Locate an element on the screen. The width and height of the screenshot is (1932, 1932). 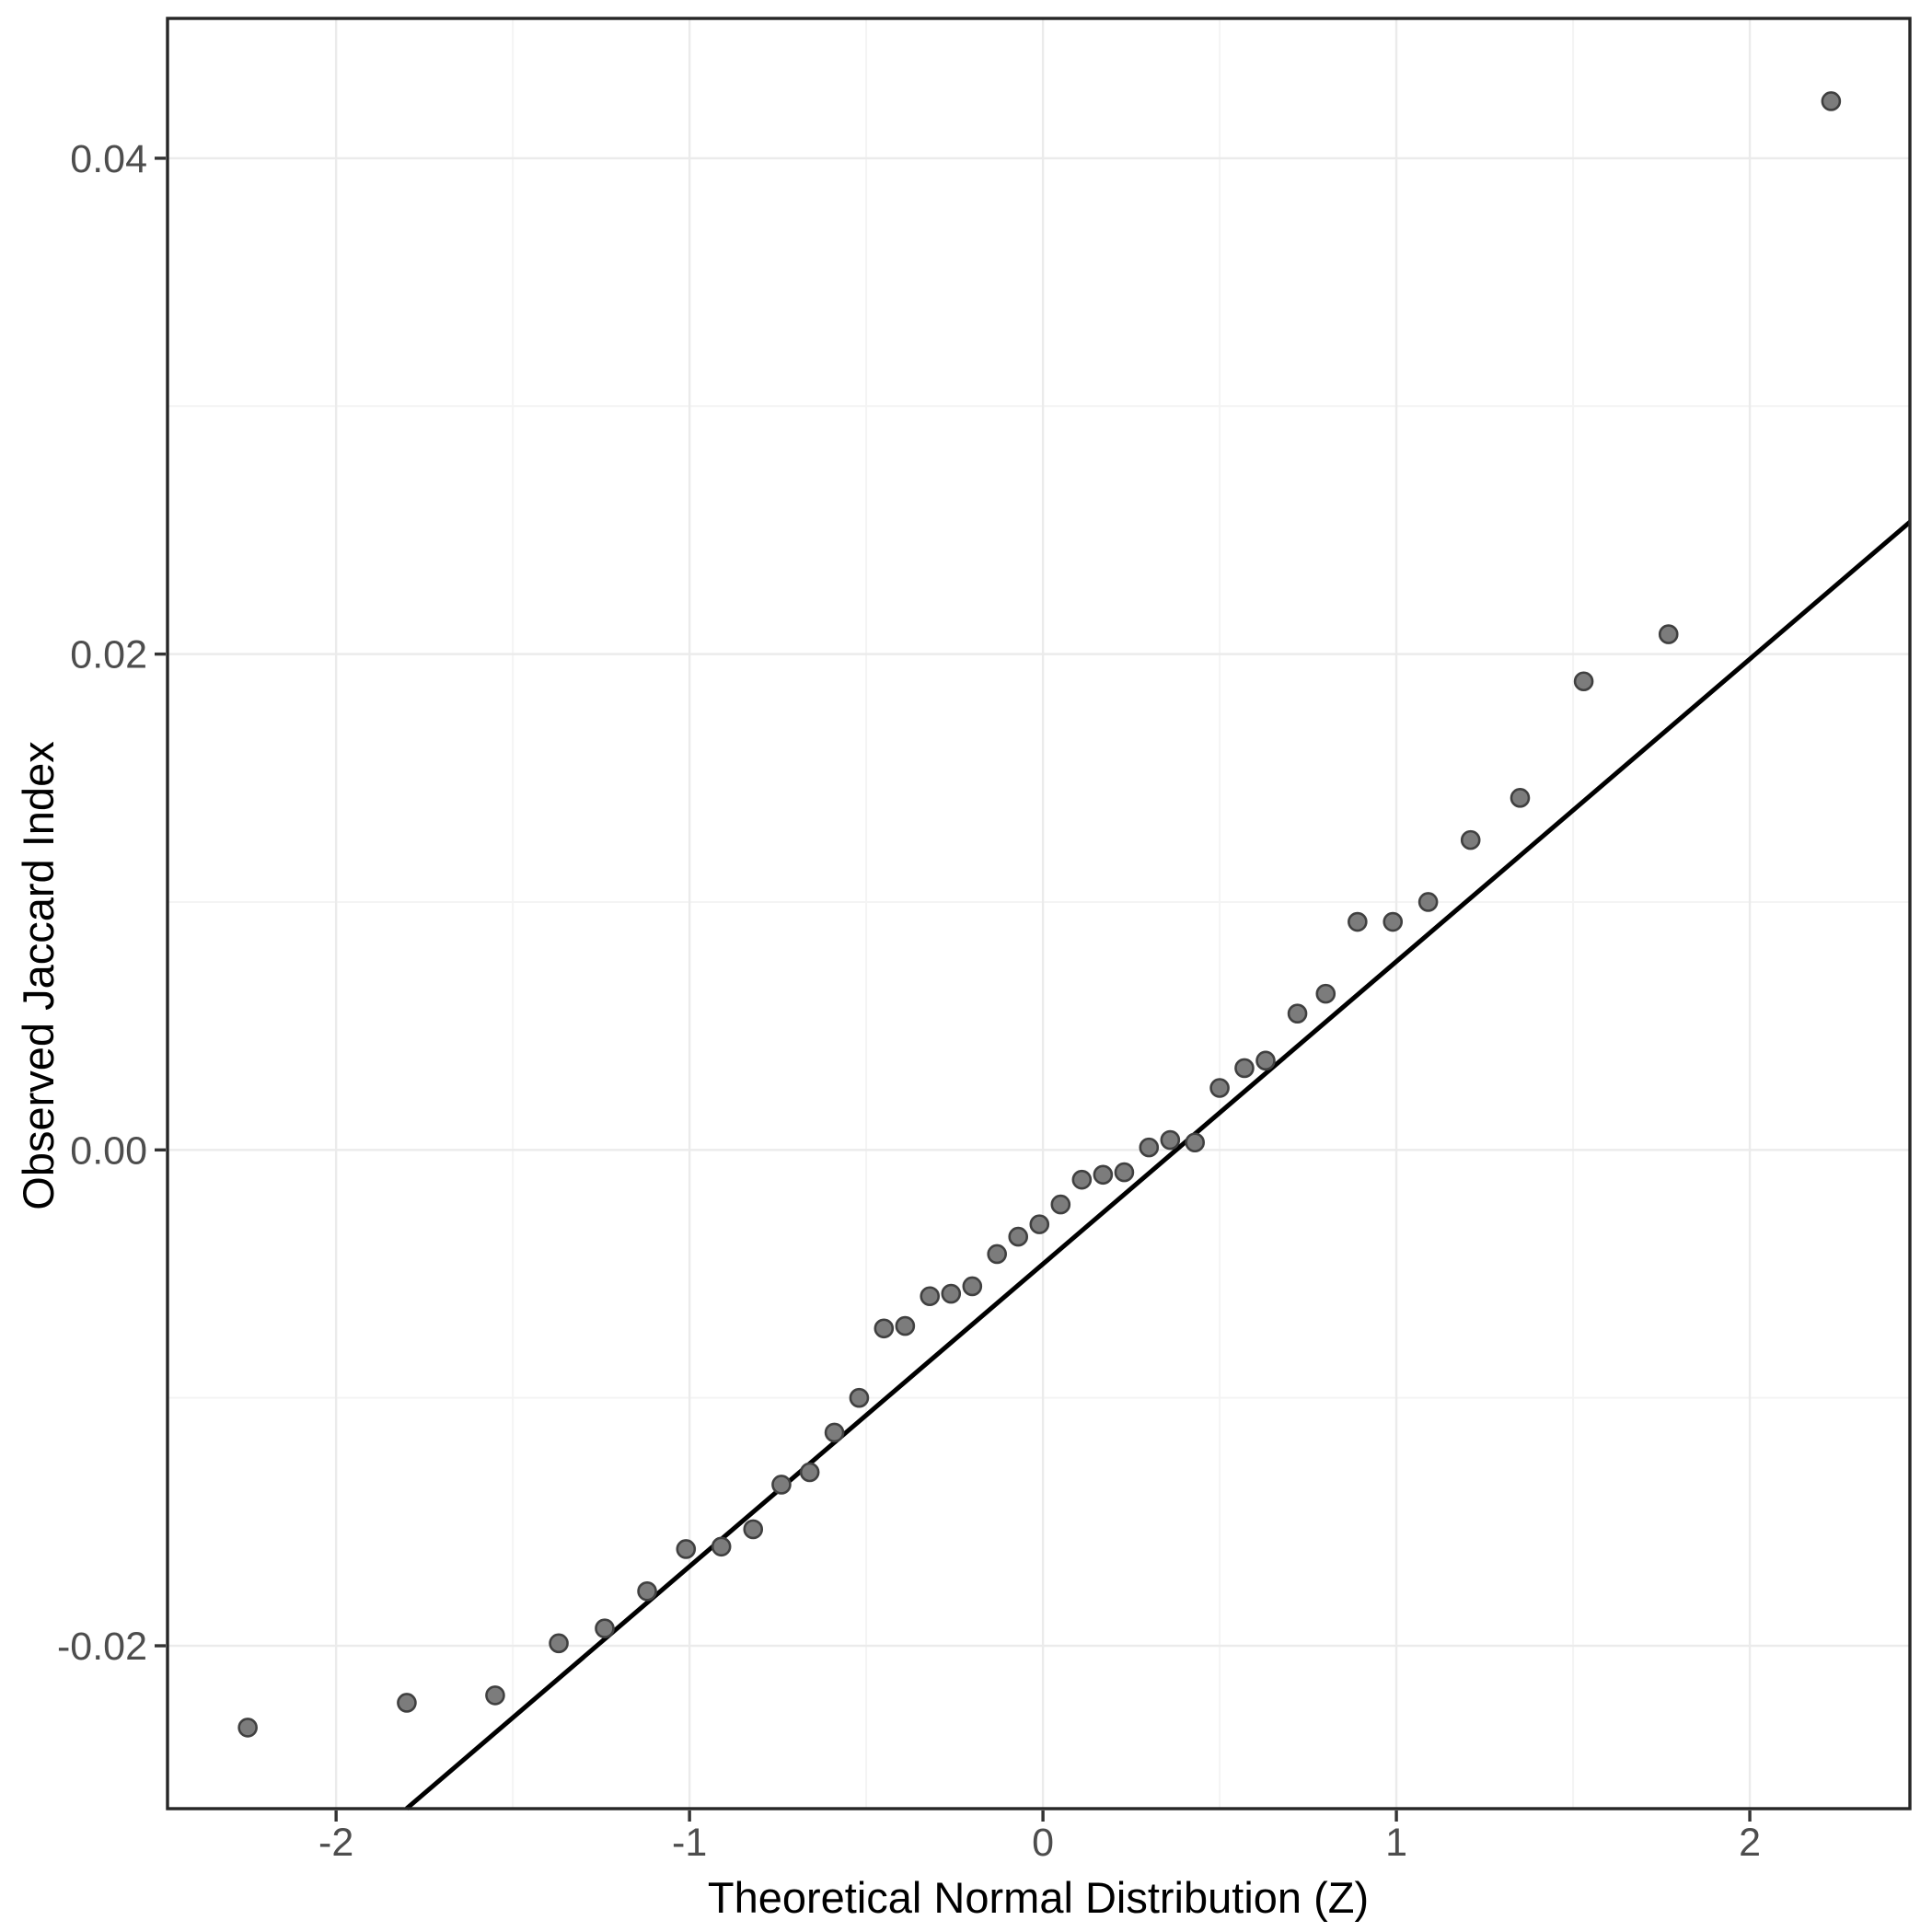
y-axis-tick-label: 0.02 is located at coordinates (109, 655).